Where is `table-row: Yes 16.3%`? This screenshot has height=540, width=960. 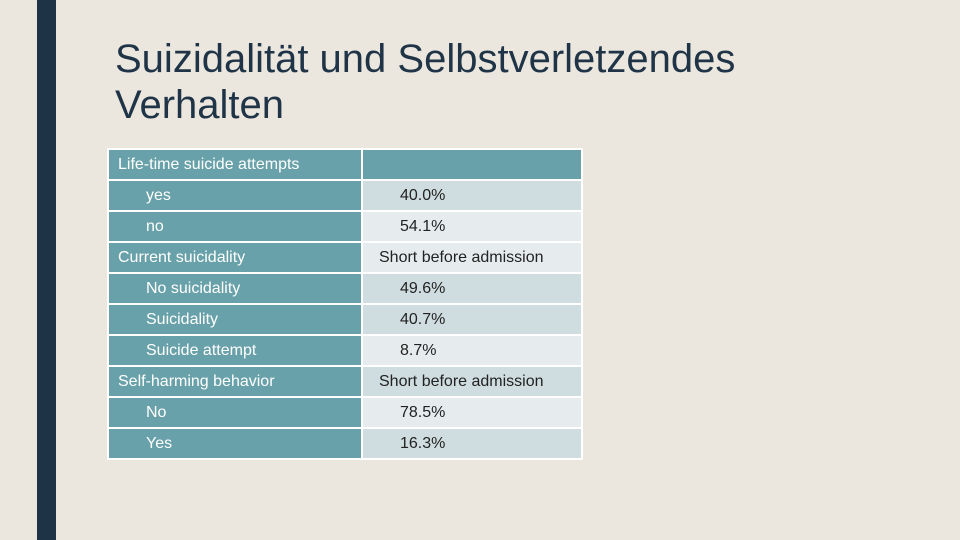
table-row: Yes 16.3% is located at coordinates (345, 443).